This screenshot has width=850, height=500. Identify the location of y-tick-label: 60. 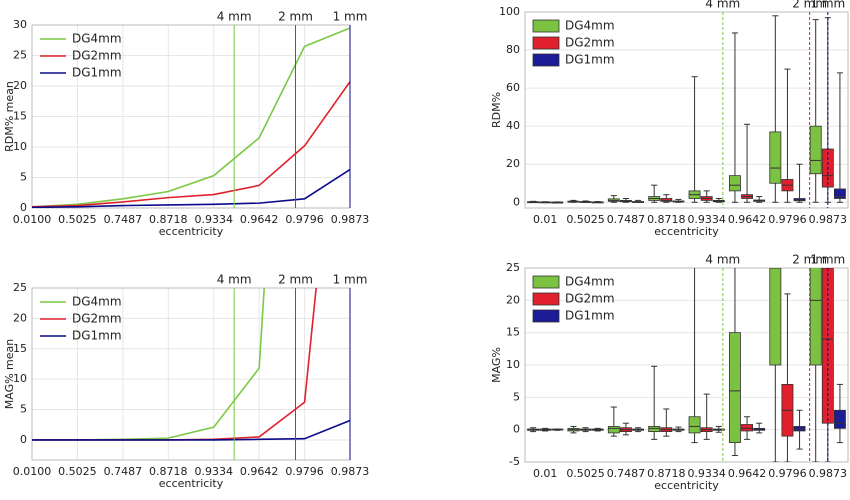
(513, 87).